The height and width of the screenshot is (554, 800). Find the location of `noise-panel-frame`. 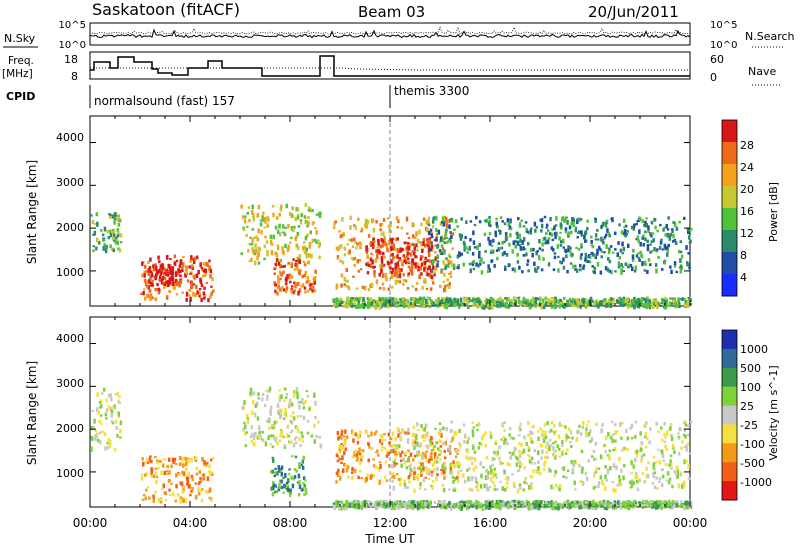

noise-panel-frame is located at coordinates (390, 34).